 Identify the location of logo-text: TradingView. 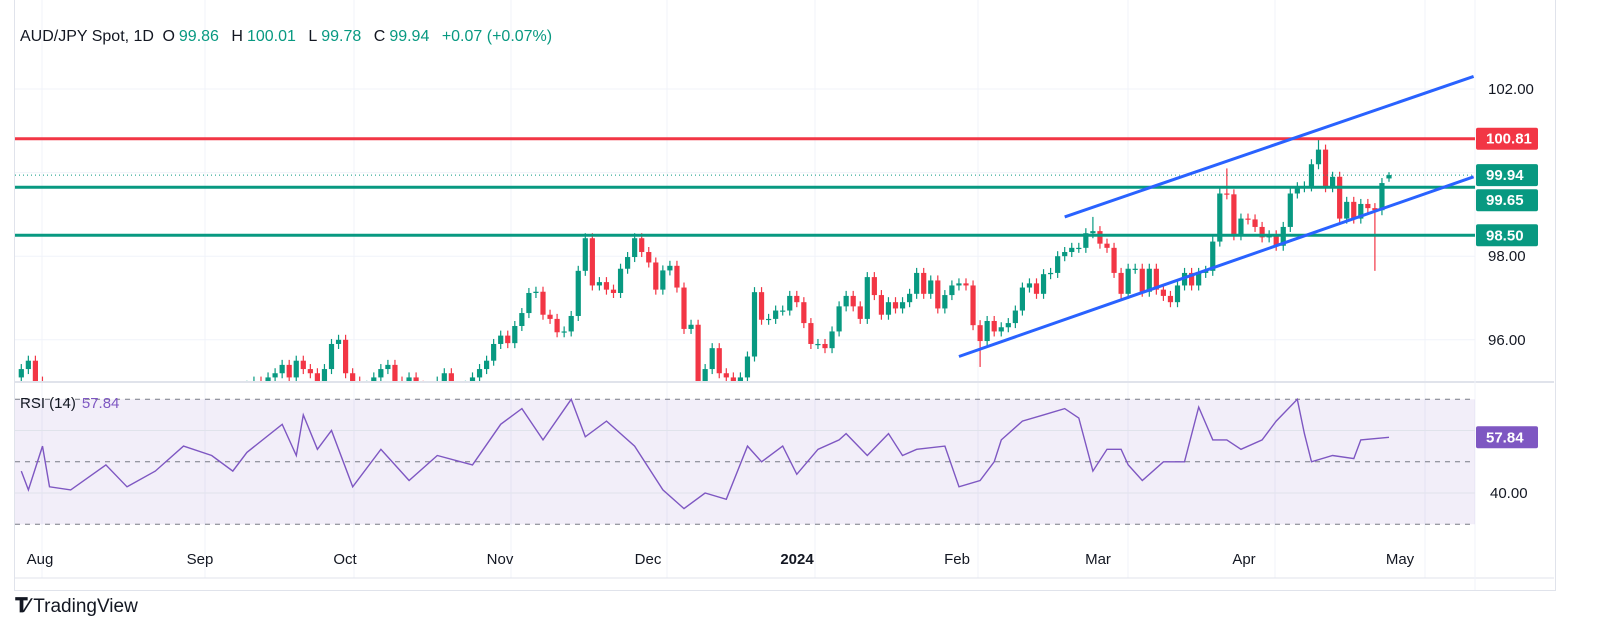
(85, 606).